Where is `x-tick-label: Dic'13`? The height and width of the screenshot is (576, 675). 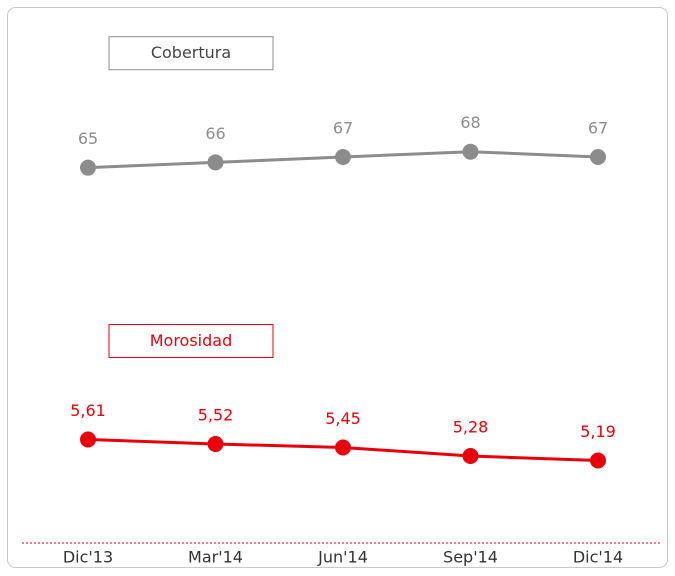 x-tick-label: Dic'13 is located at coordinates (88, 557).